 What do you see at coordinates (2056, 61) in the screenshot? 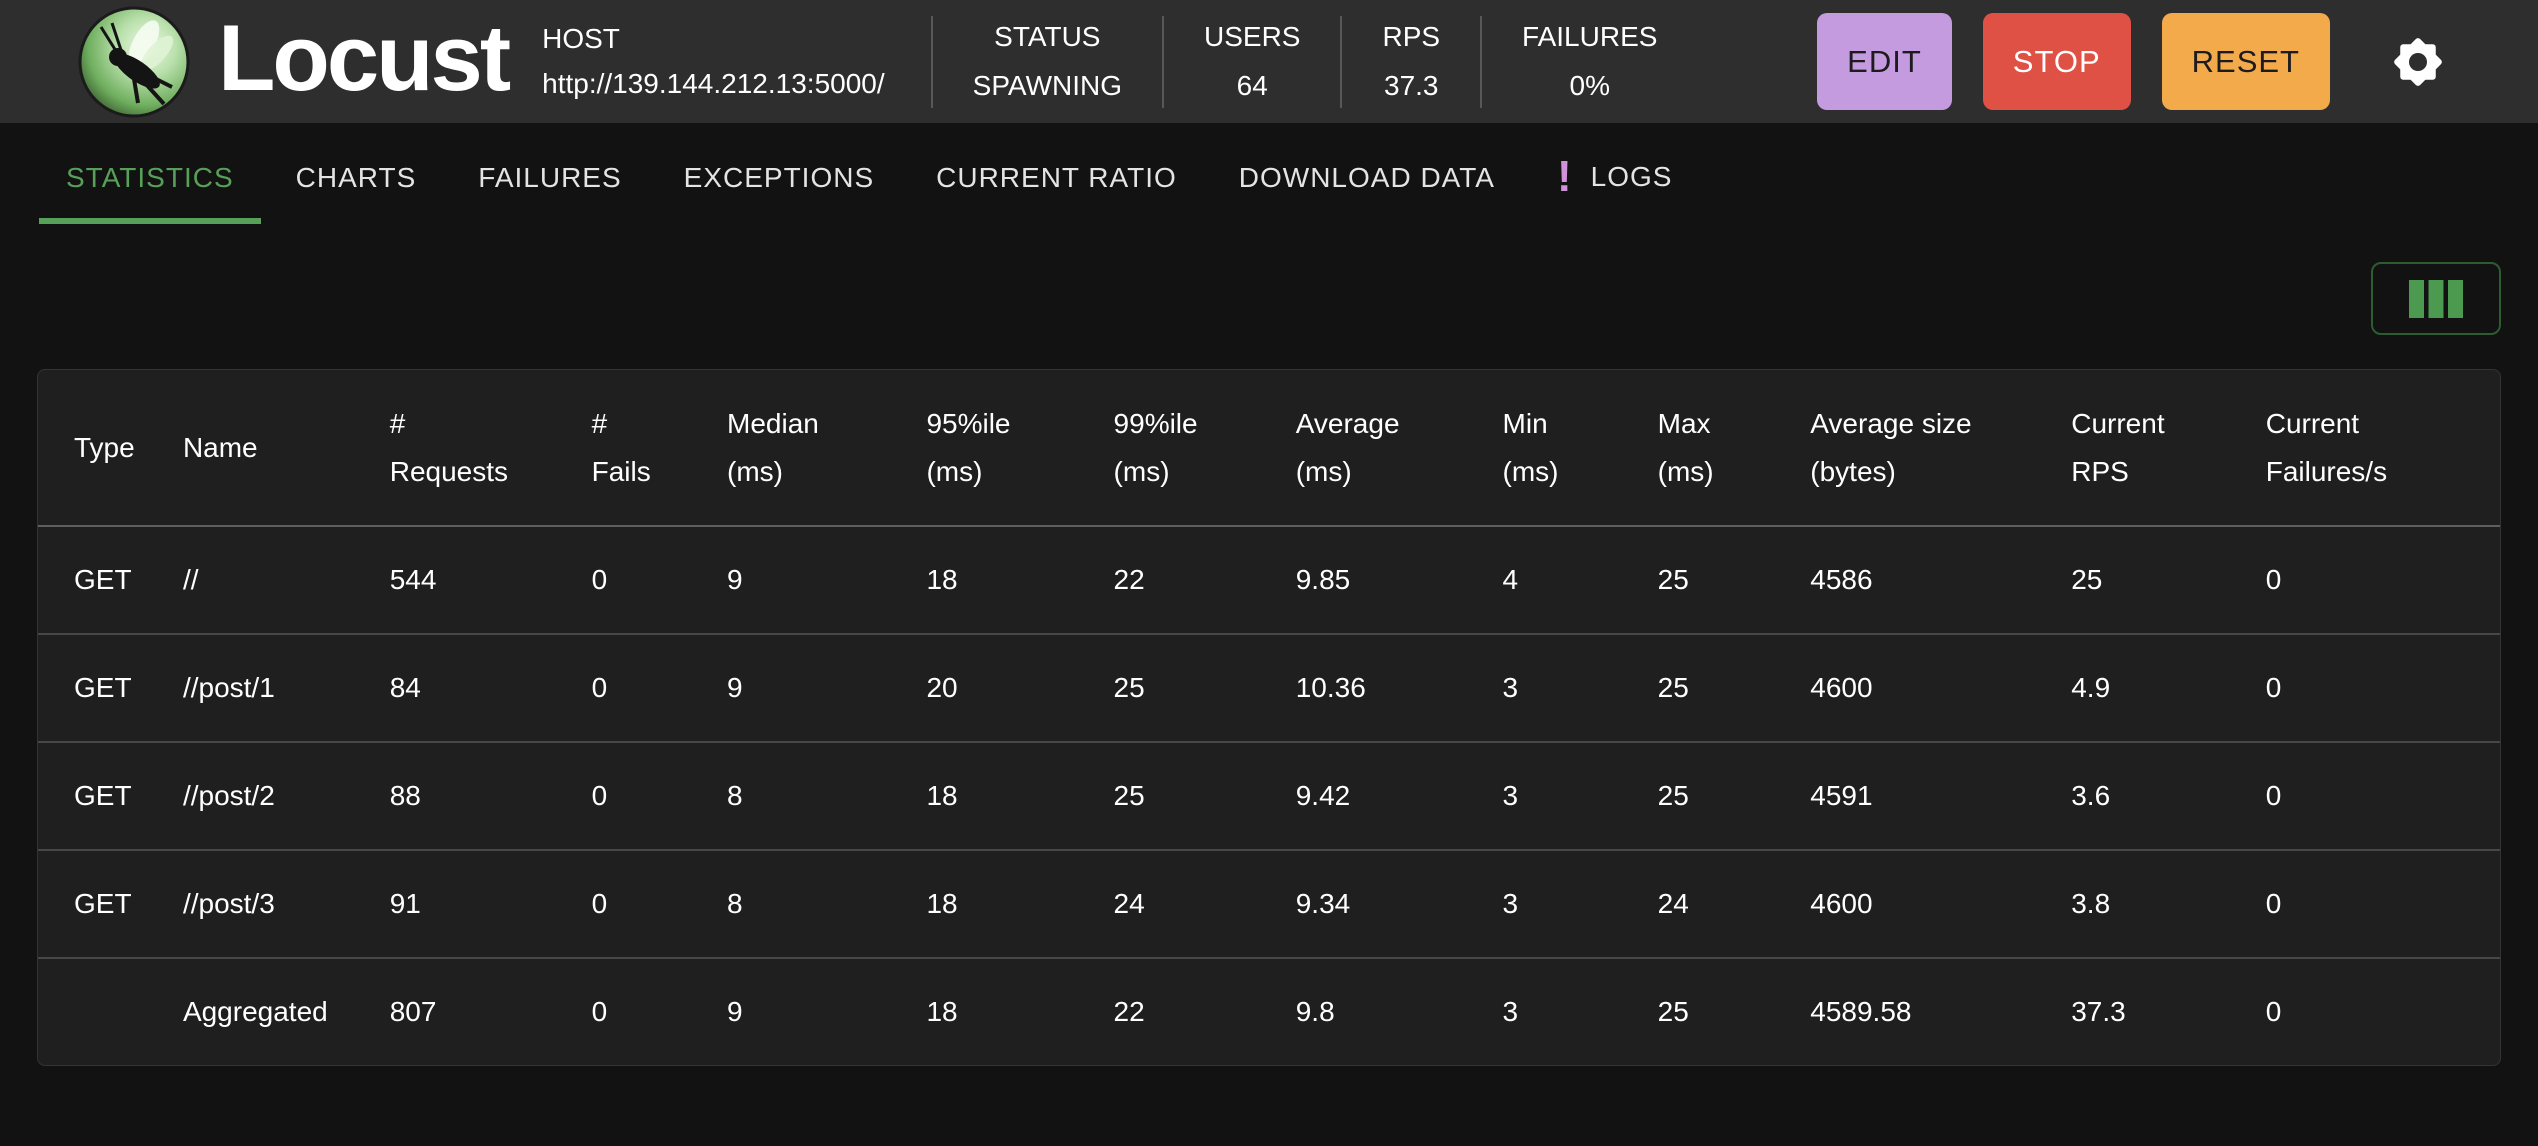
I see `stop-button: STOP` at bounding box center [2056, 61].